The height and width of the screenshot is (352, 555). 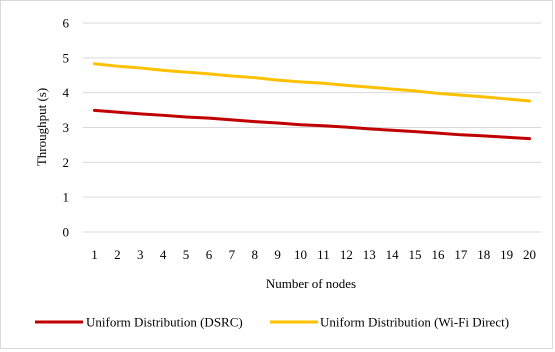 I want to click on x-tick-label: 6, so click(x=209, y=254).